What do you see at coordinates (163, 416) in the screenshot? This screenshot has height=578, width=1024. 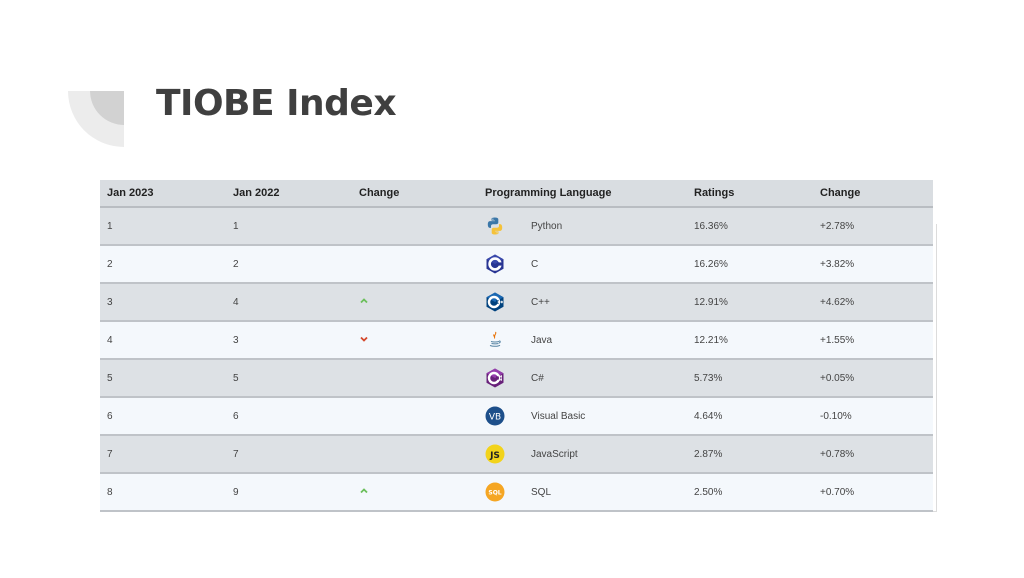 I see `cell-jan-2023: 6` at bounding box center [163, 416].